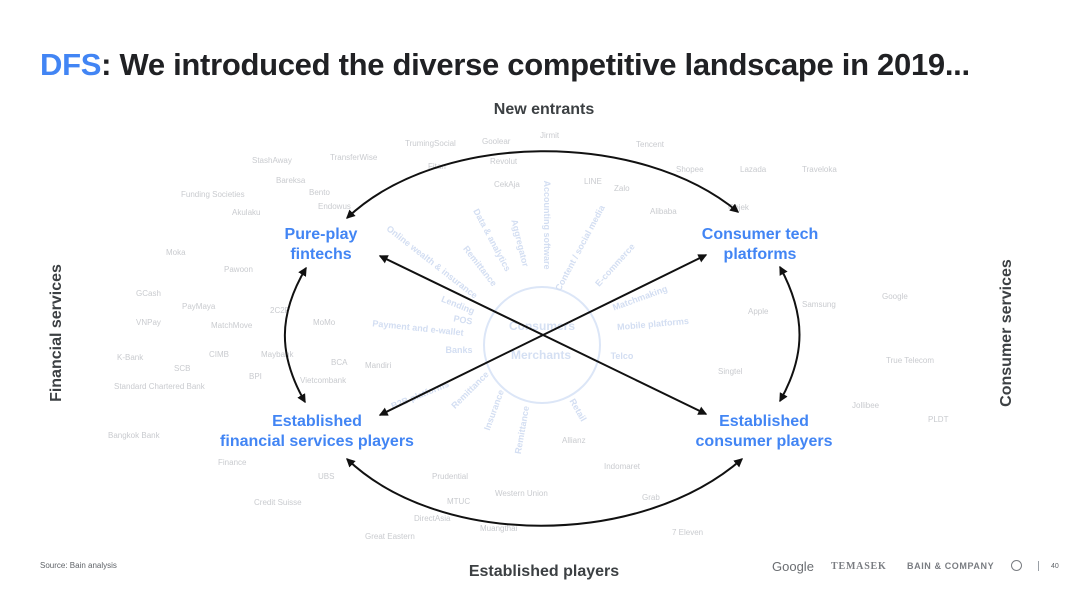 The height and width of the screenshot is (608, 1080). What do you see at coordinates (760, 245) in the screenshot?
I see `node-consumer-tech-platforms: Consumer tech platforms` at bounding box center [760, 245].